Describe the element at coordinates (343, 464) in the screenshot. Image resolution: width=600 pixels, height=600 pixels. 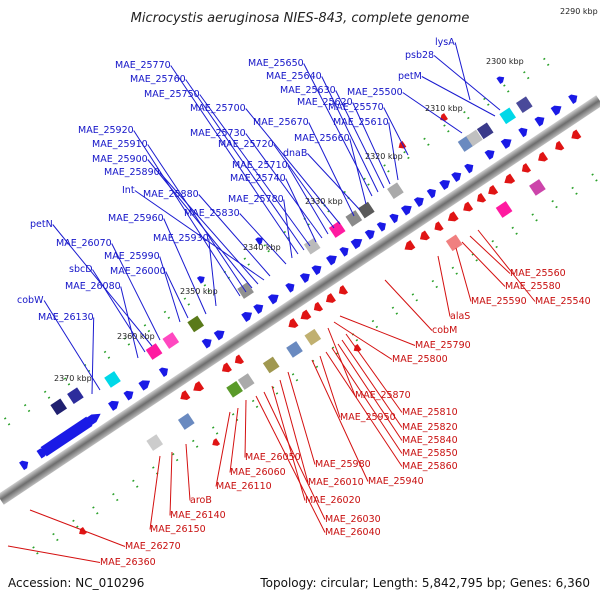
I see `gene-label: MAE_25980` at that location.